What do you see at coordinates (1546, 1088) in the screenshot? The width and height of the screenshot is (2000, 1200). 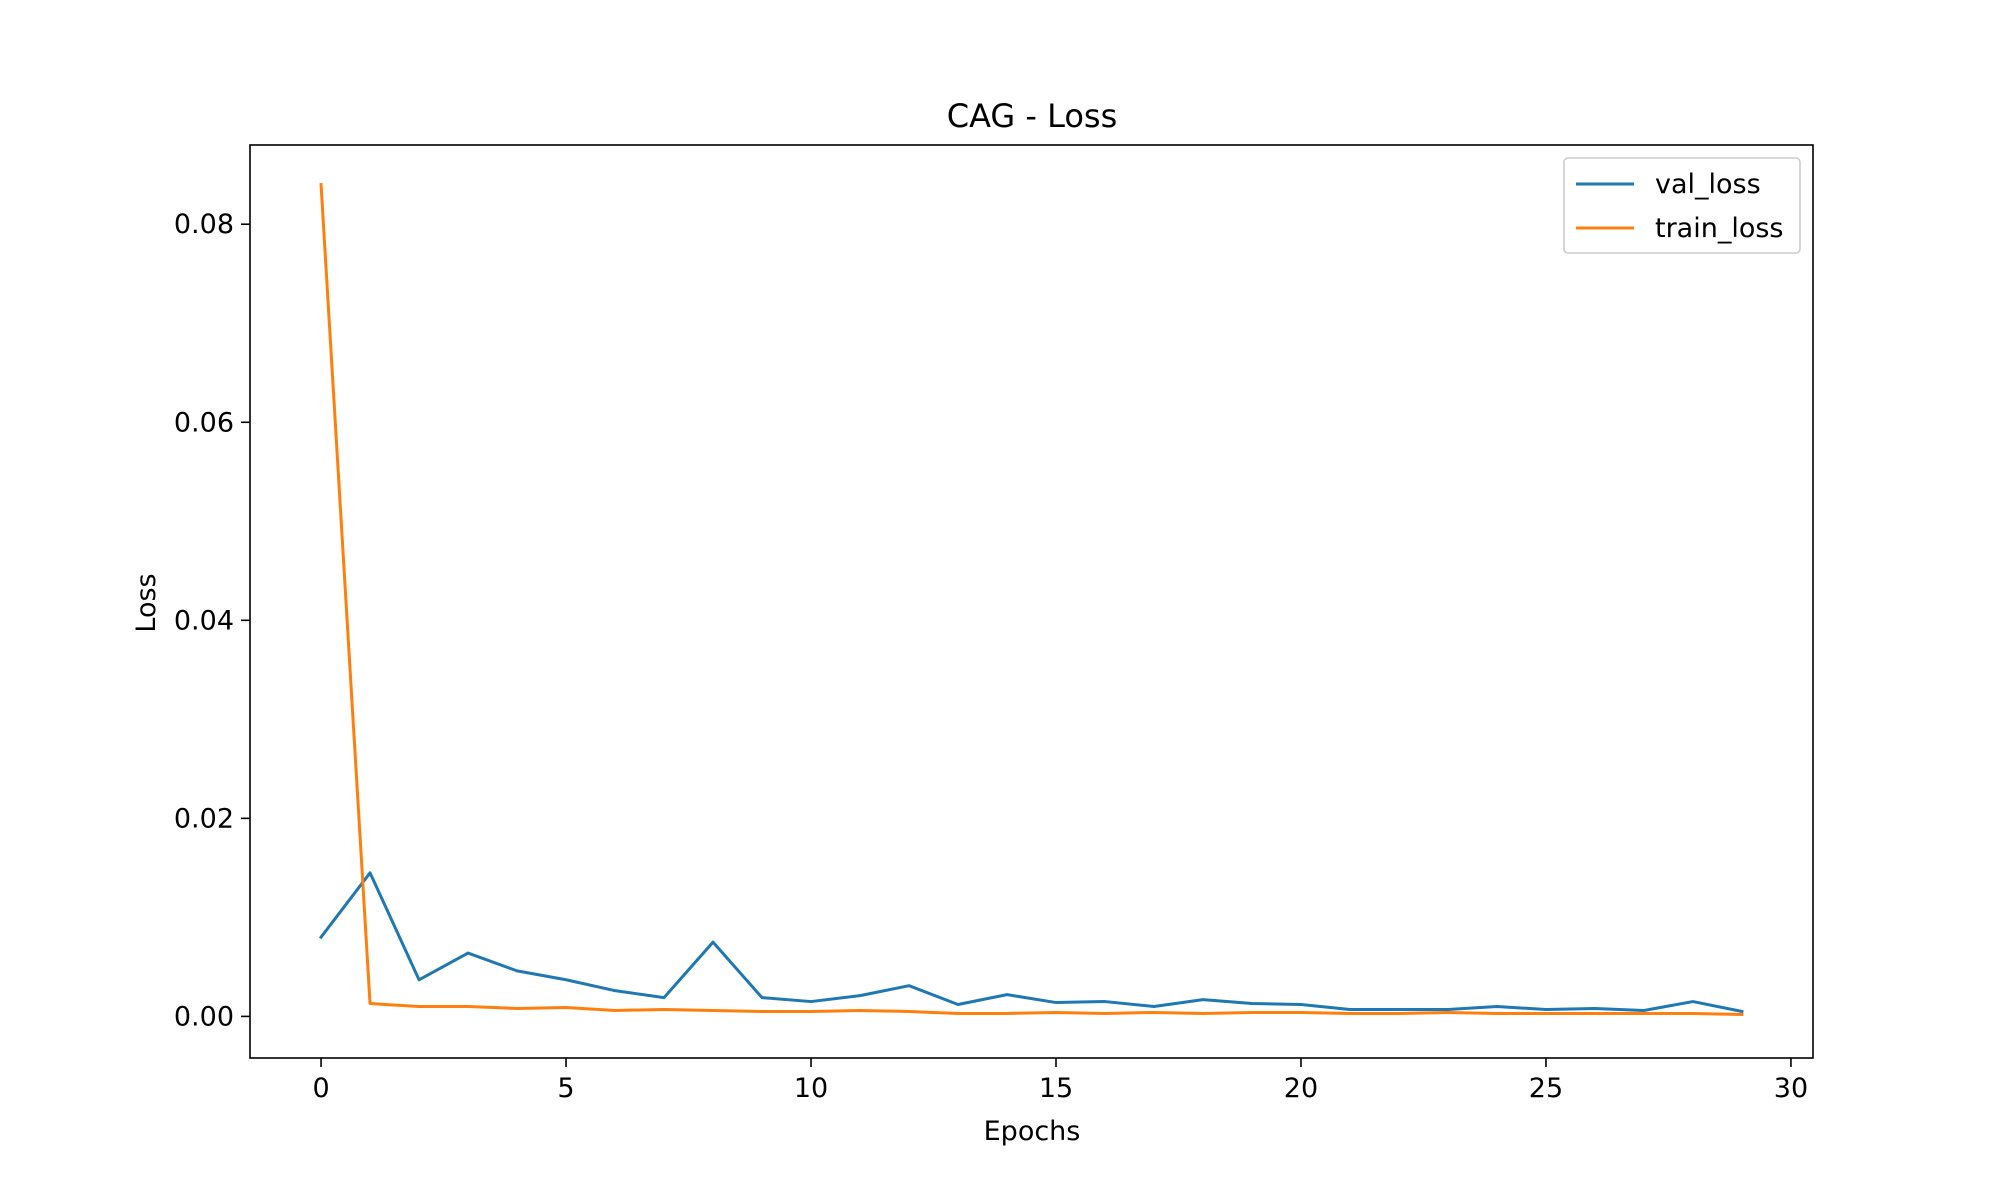 I see `x-tick-label: 25` at bounding box center [1546, 1088].